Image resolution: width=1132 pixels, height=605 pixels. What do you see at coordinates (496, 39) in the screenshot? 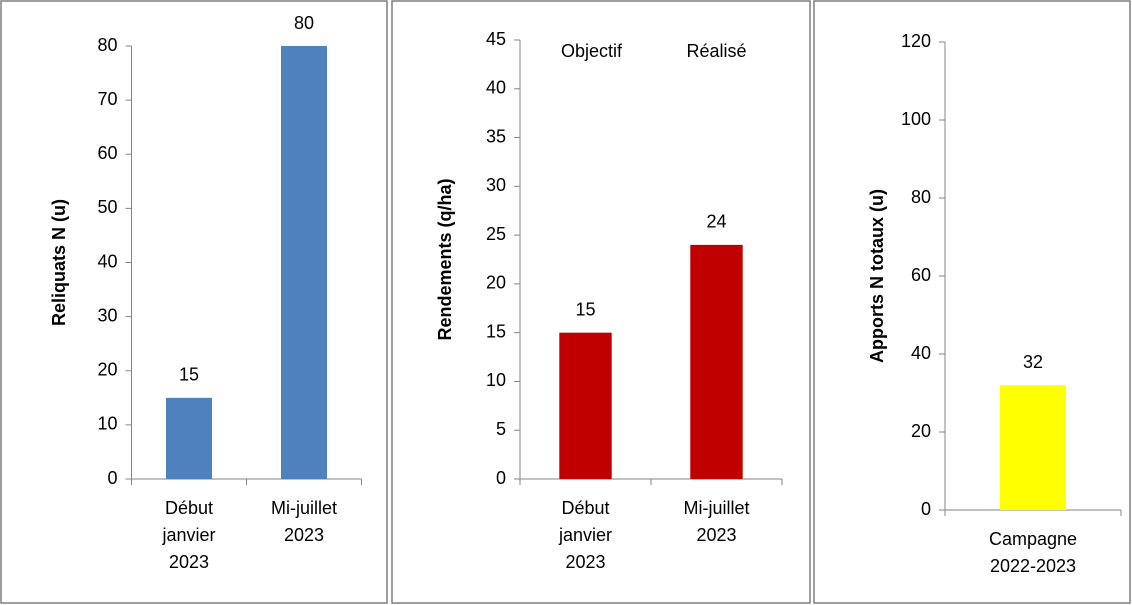
I see `y-tick-label: 45` at bounding box center [496, 39].